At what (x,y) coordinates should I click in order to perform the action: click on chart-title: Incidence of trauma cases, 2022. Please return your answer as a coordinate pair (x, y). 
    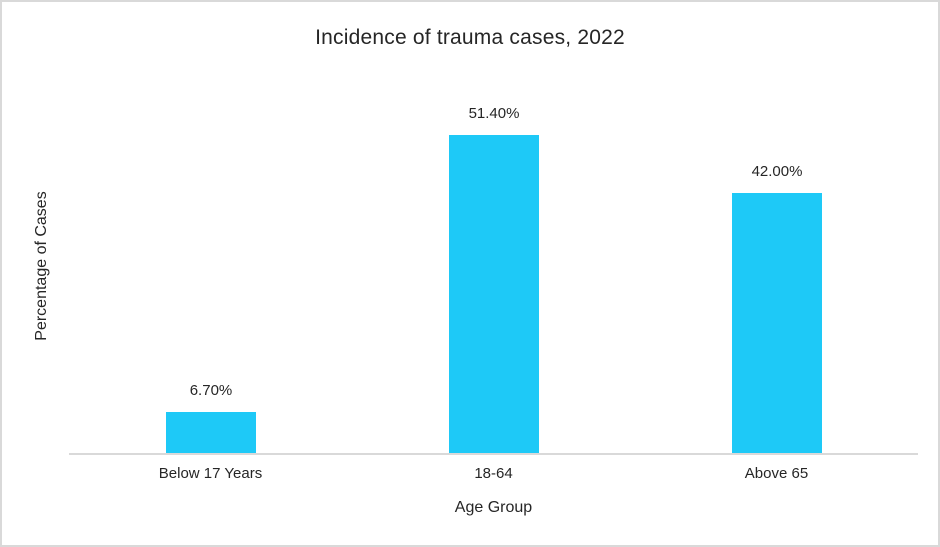
    Looking at the image, I should click on (470, 37).